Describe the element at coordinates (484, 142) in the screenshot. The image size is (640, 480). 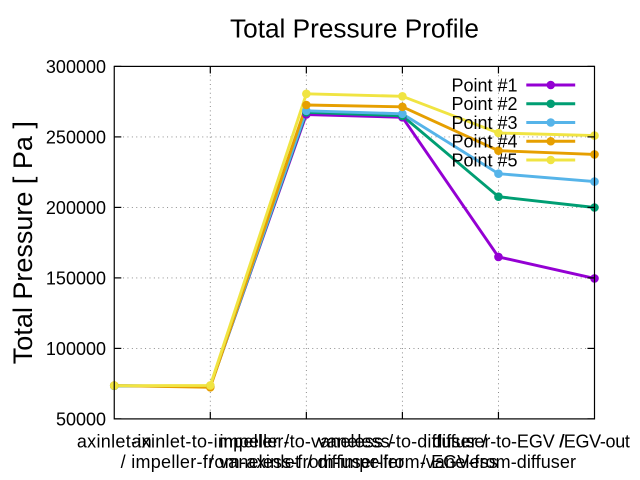
I see `svg-text: Point #4` at that location.